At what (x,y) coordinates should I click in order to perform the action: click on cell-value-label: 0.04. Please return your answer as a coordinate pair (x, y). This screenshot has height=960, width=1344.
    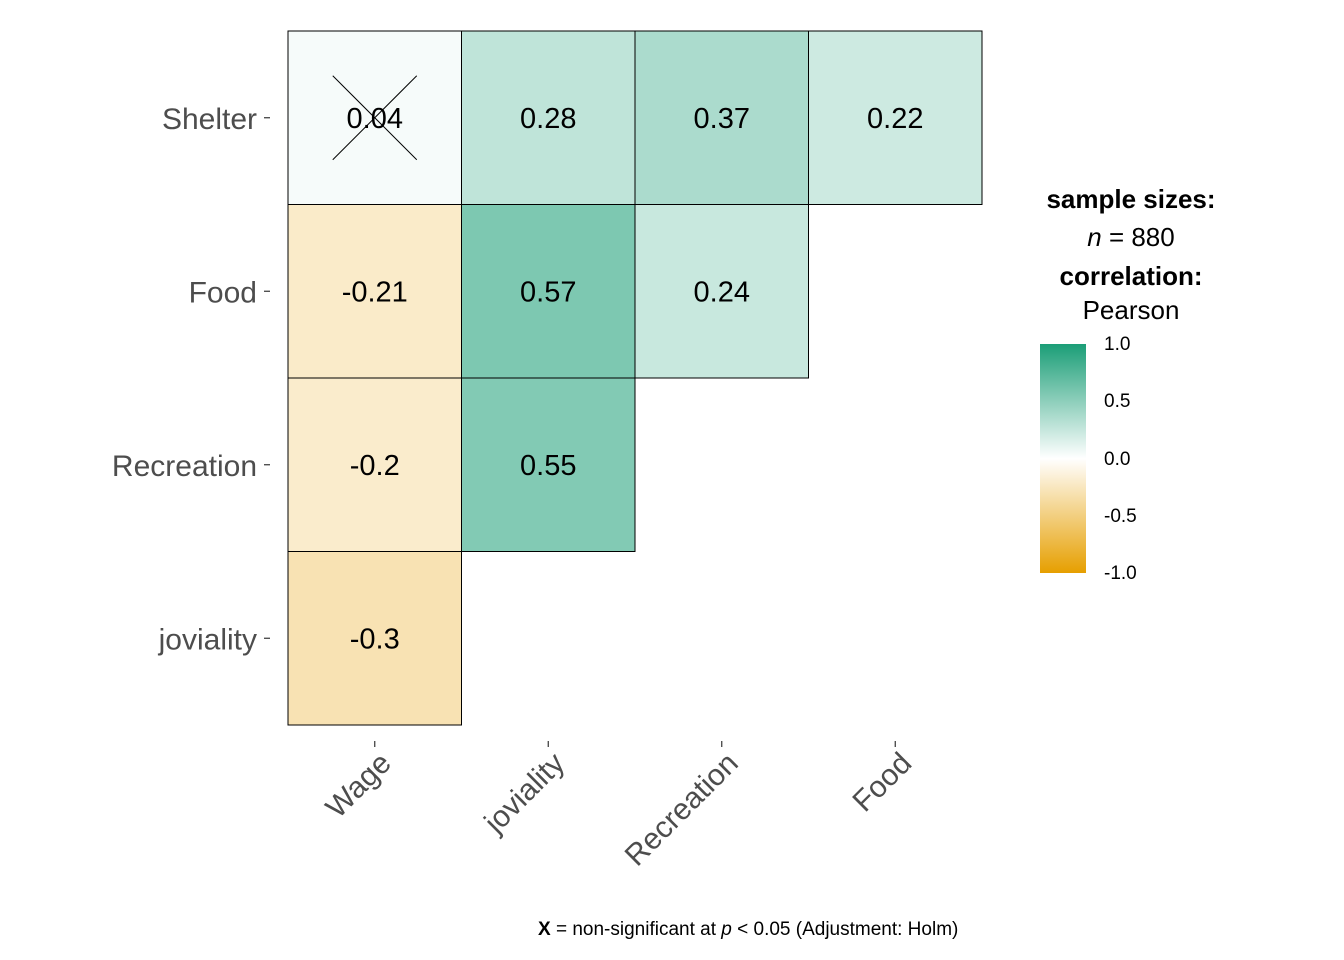
    Looking at the image, I should click on (375, 119).